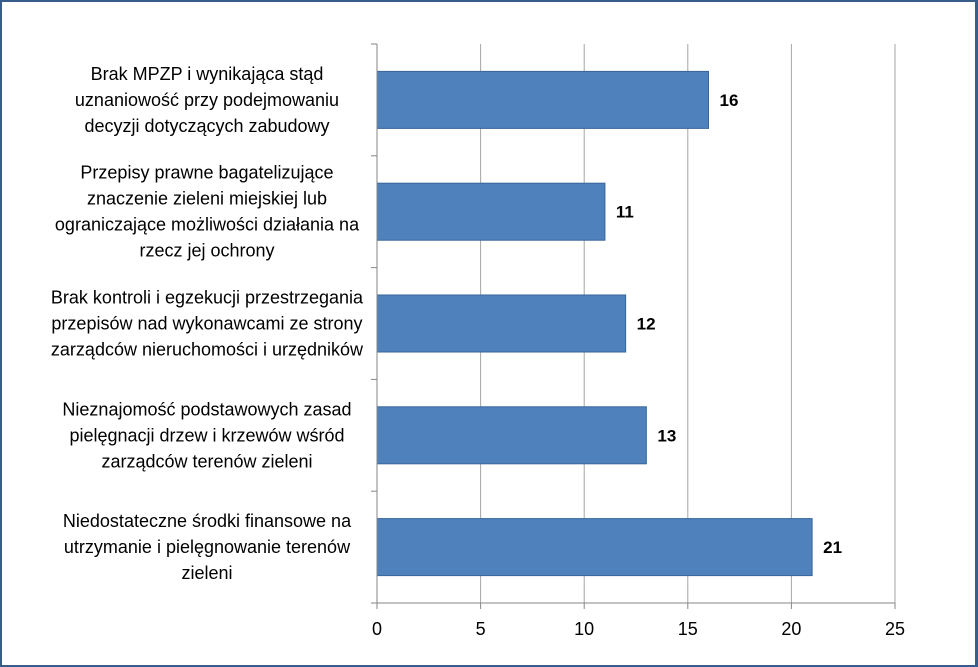  I want to click on x-tick-label-25: 25, so click(895, 629).